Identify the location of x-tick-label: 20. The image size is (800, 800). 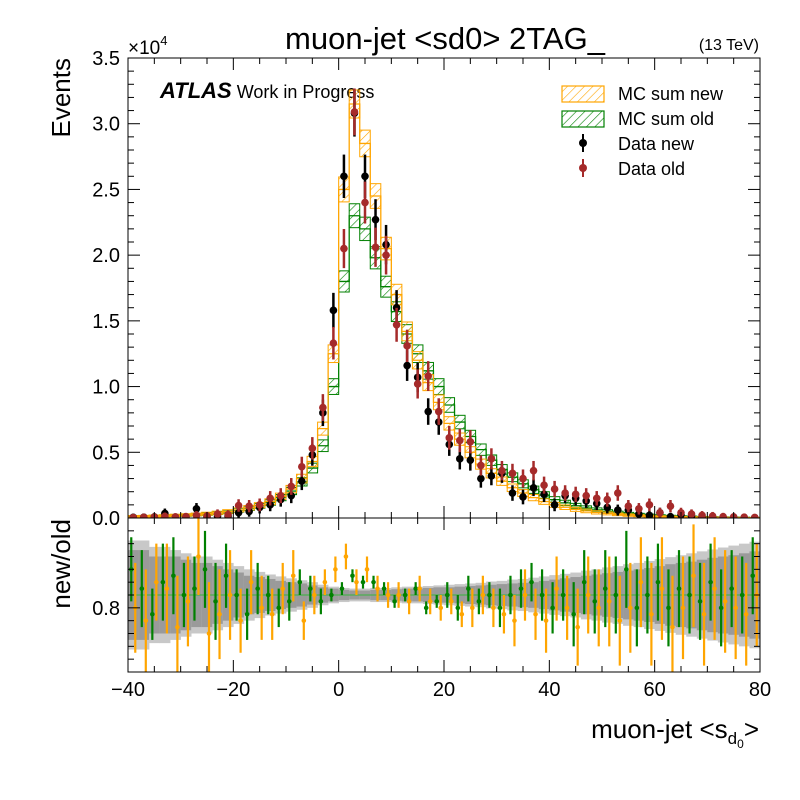
(444, 690).